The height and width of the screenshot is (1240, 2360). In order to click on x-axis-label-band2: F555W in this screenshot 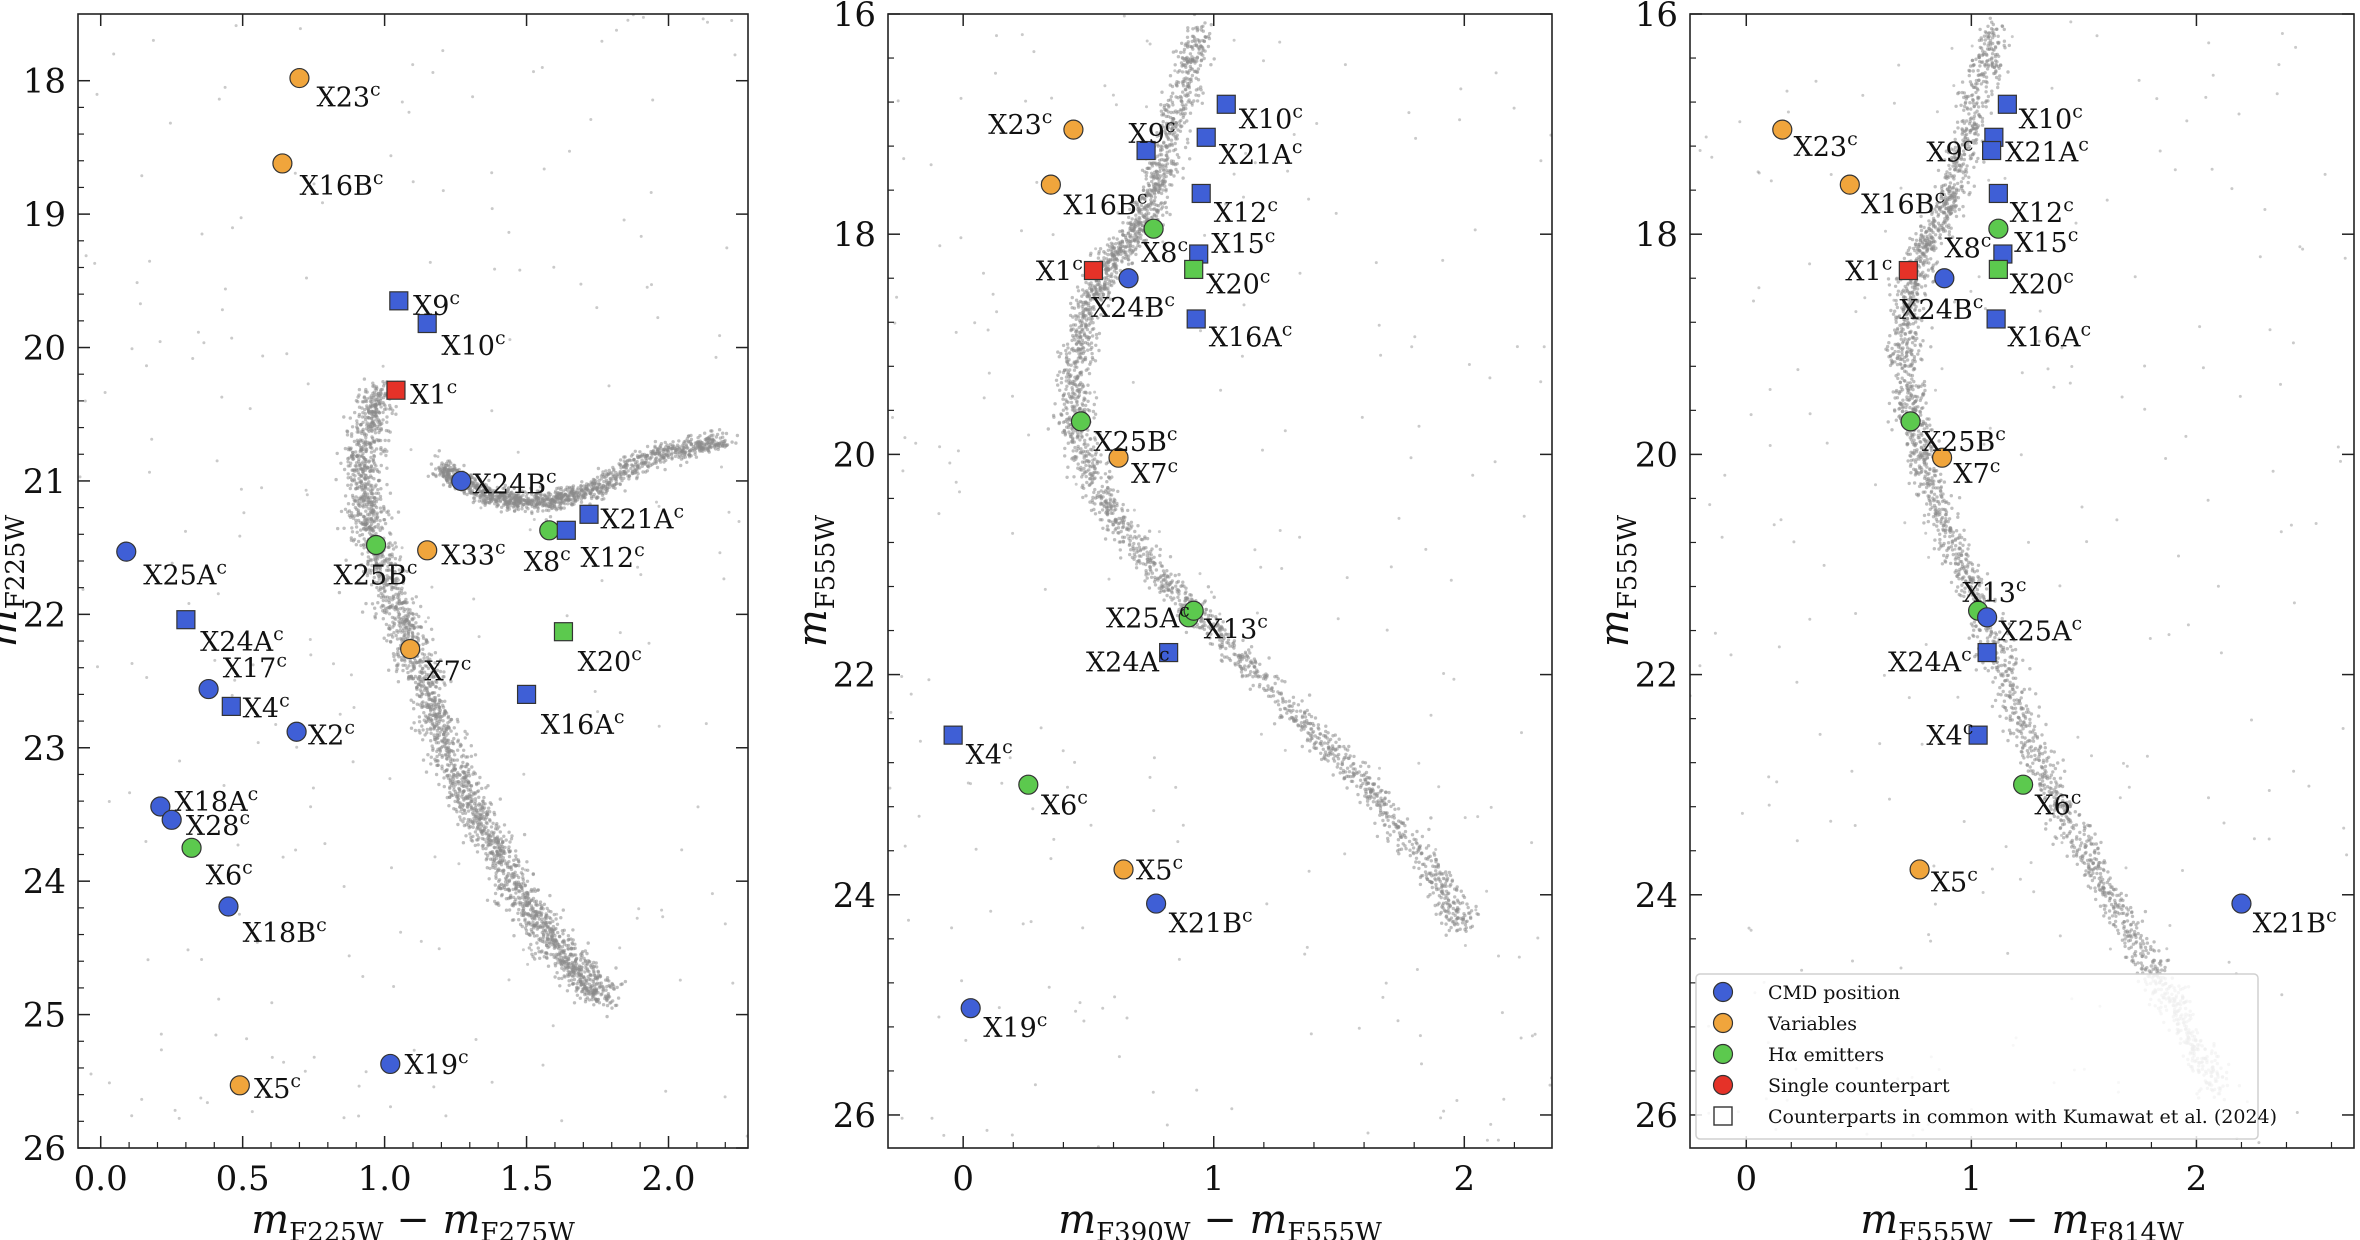, I will do `click(1334, 1229)`.